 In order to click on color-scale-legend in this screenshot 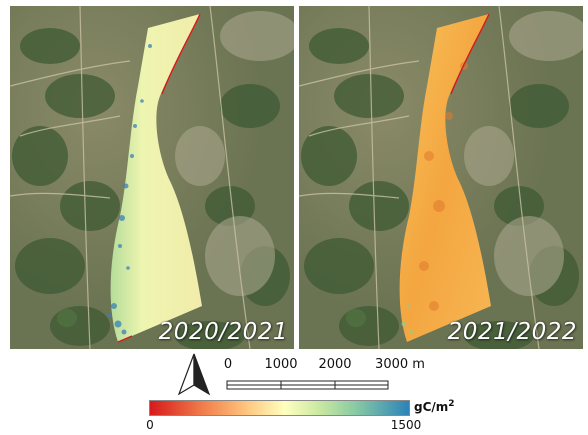, I will do `click(279, 408)`.